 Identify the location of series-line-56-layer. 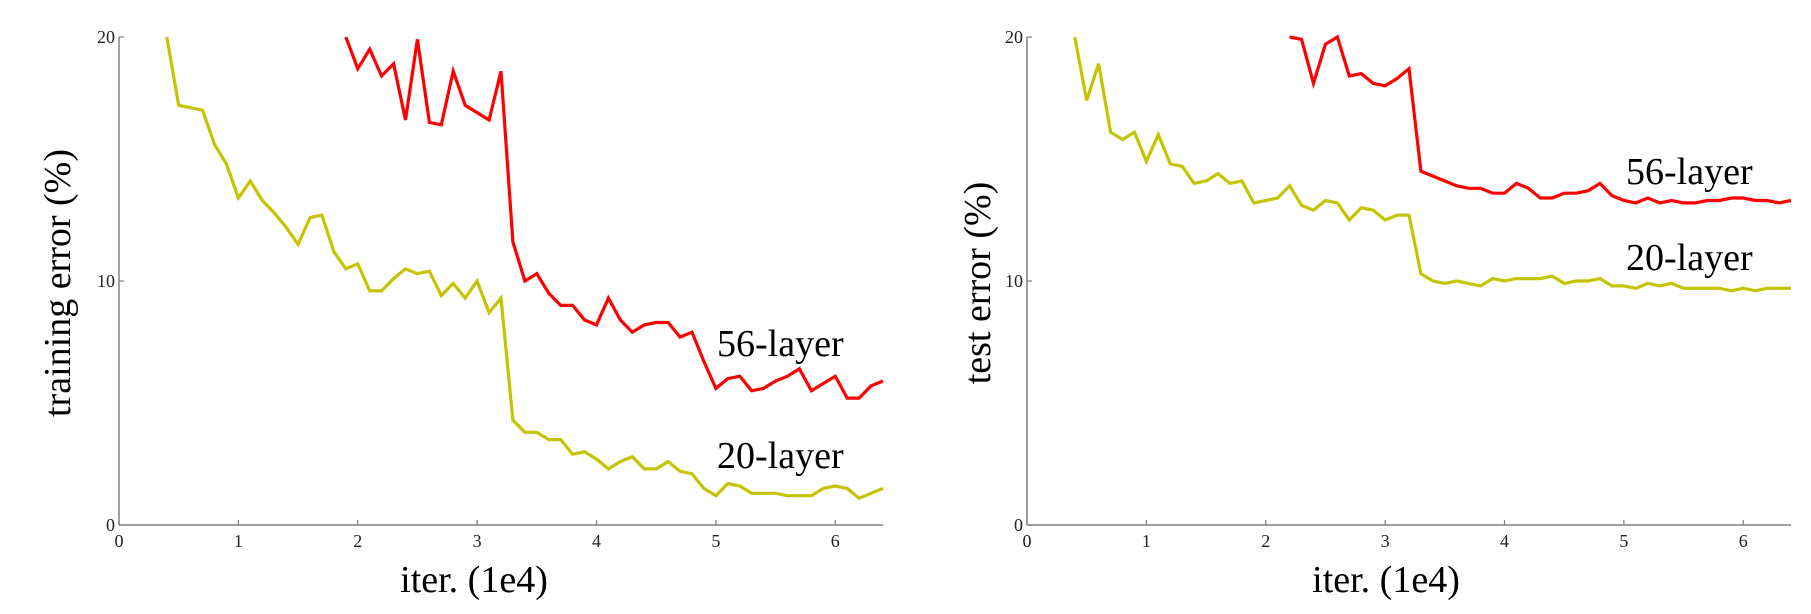
(1540, 119).